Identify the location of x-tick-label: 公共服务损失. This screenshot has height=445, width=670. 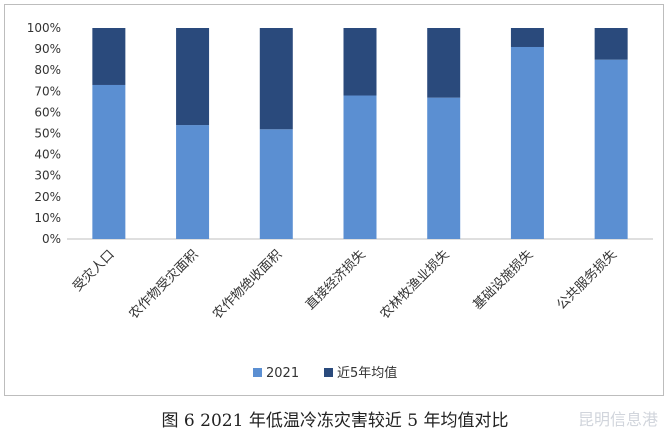
(586, 280).